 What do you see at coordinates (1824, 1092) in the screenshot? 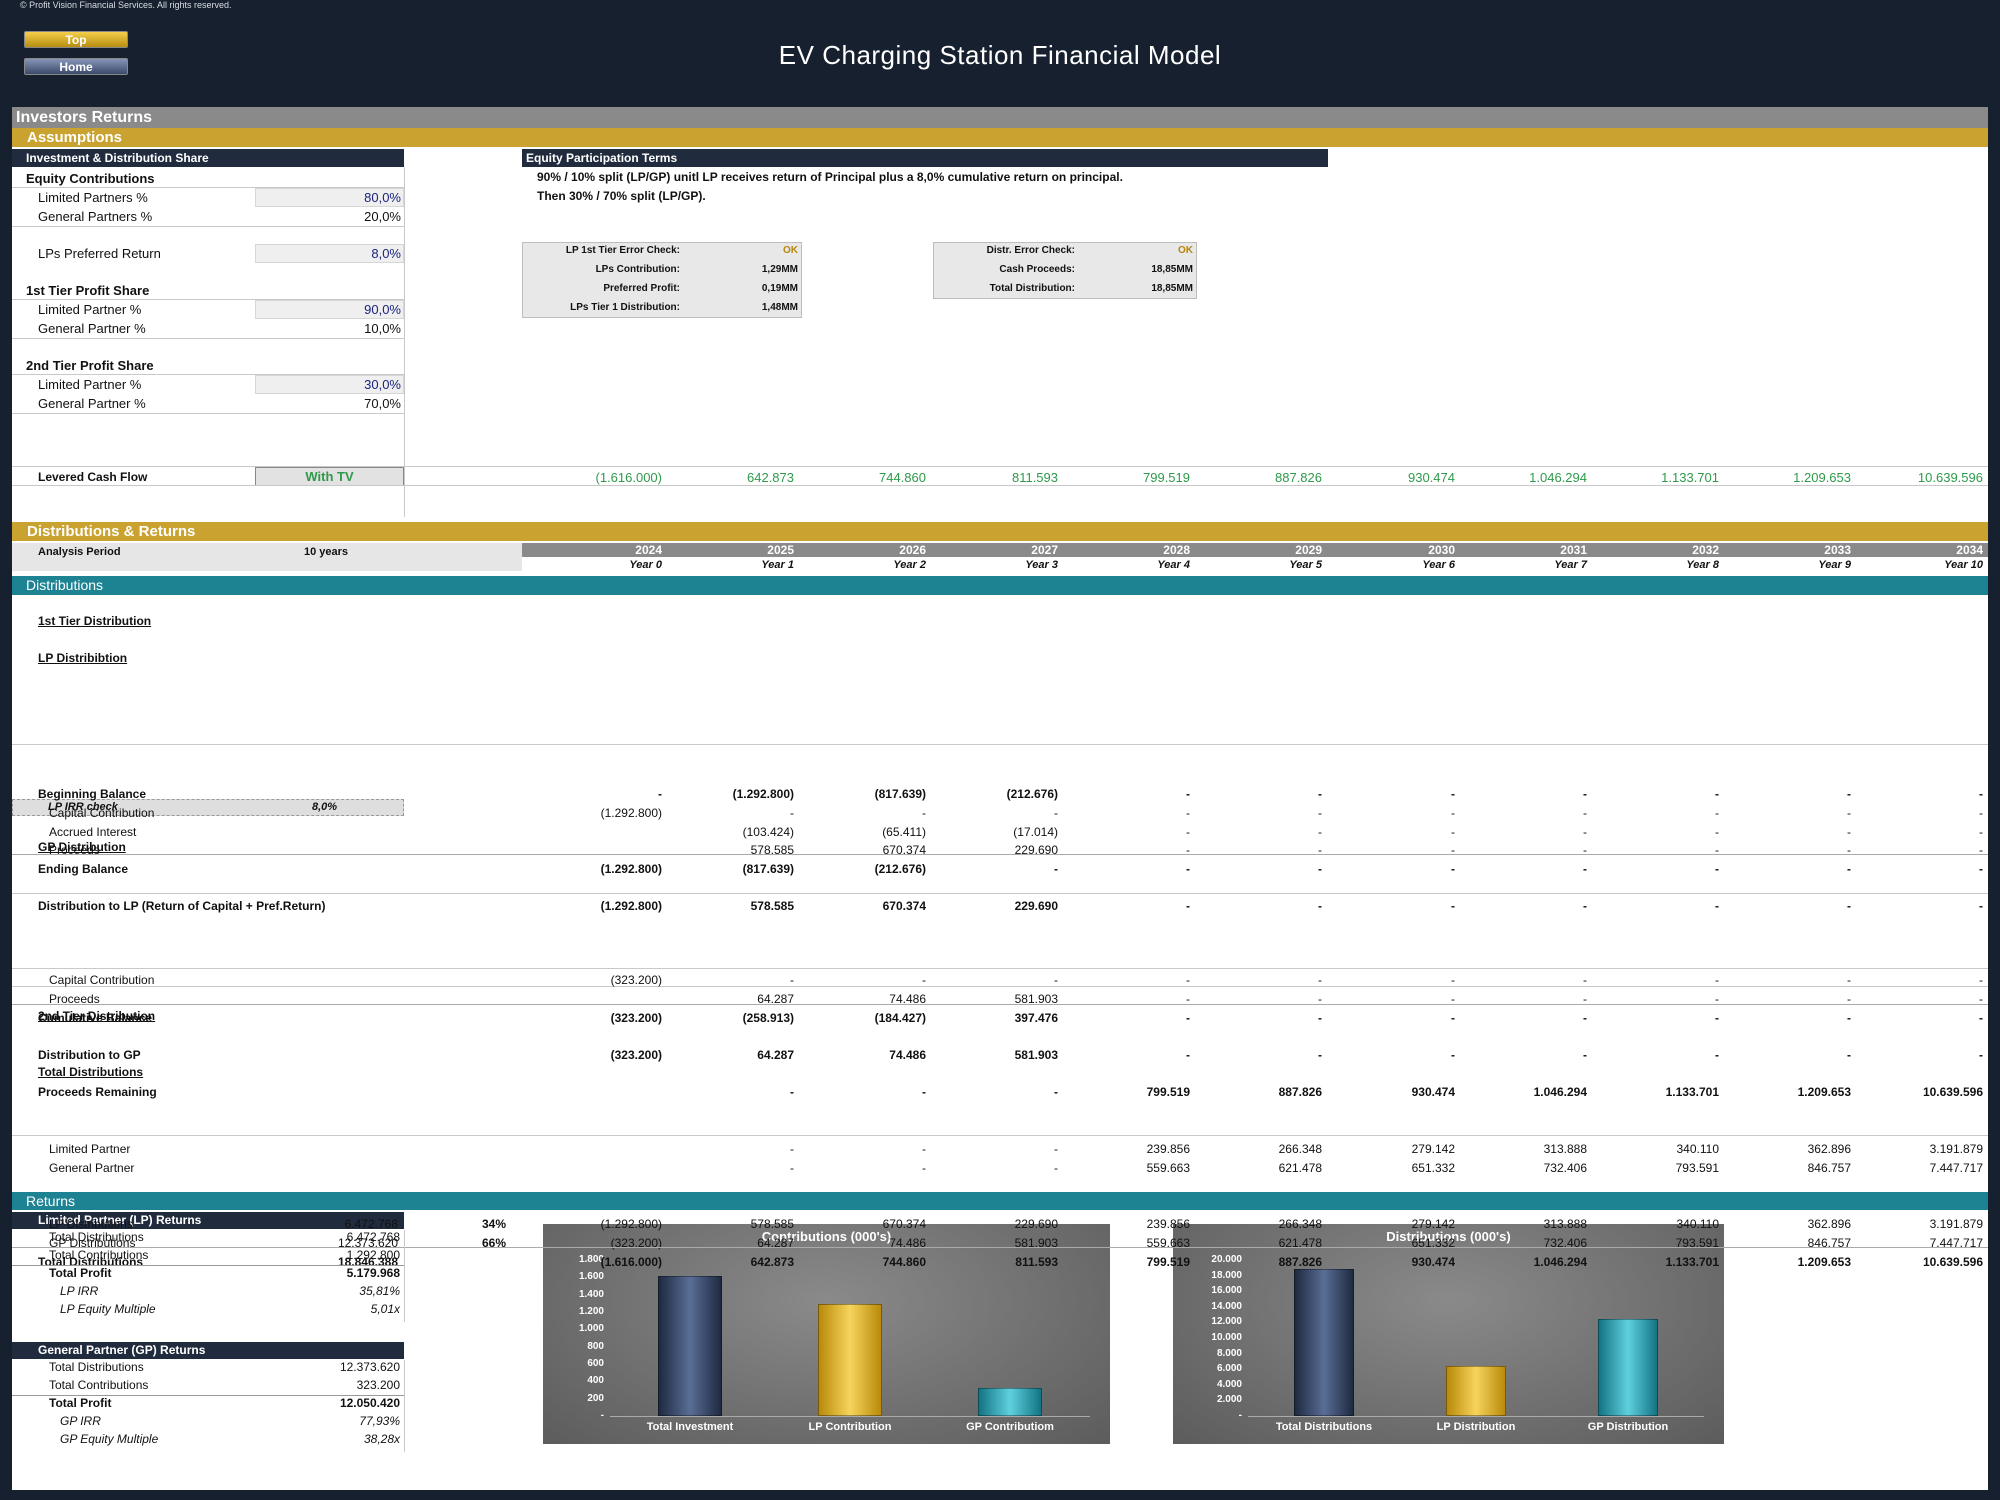
I see `row-value: 1.209.653` at bounding box center [1824, 1092].